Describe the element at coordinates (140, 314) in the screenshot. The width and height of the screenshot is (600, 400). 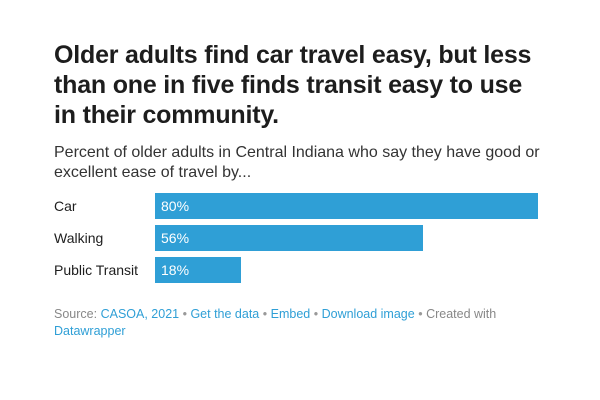
I see `source-link: CASOA, 2021` at that location.